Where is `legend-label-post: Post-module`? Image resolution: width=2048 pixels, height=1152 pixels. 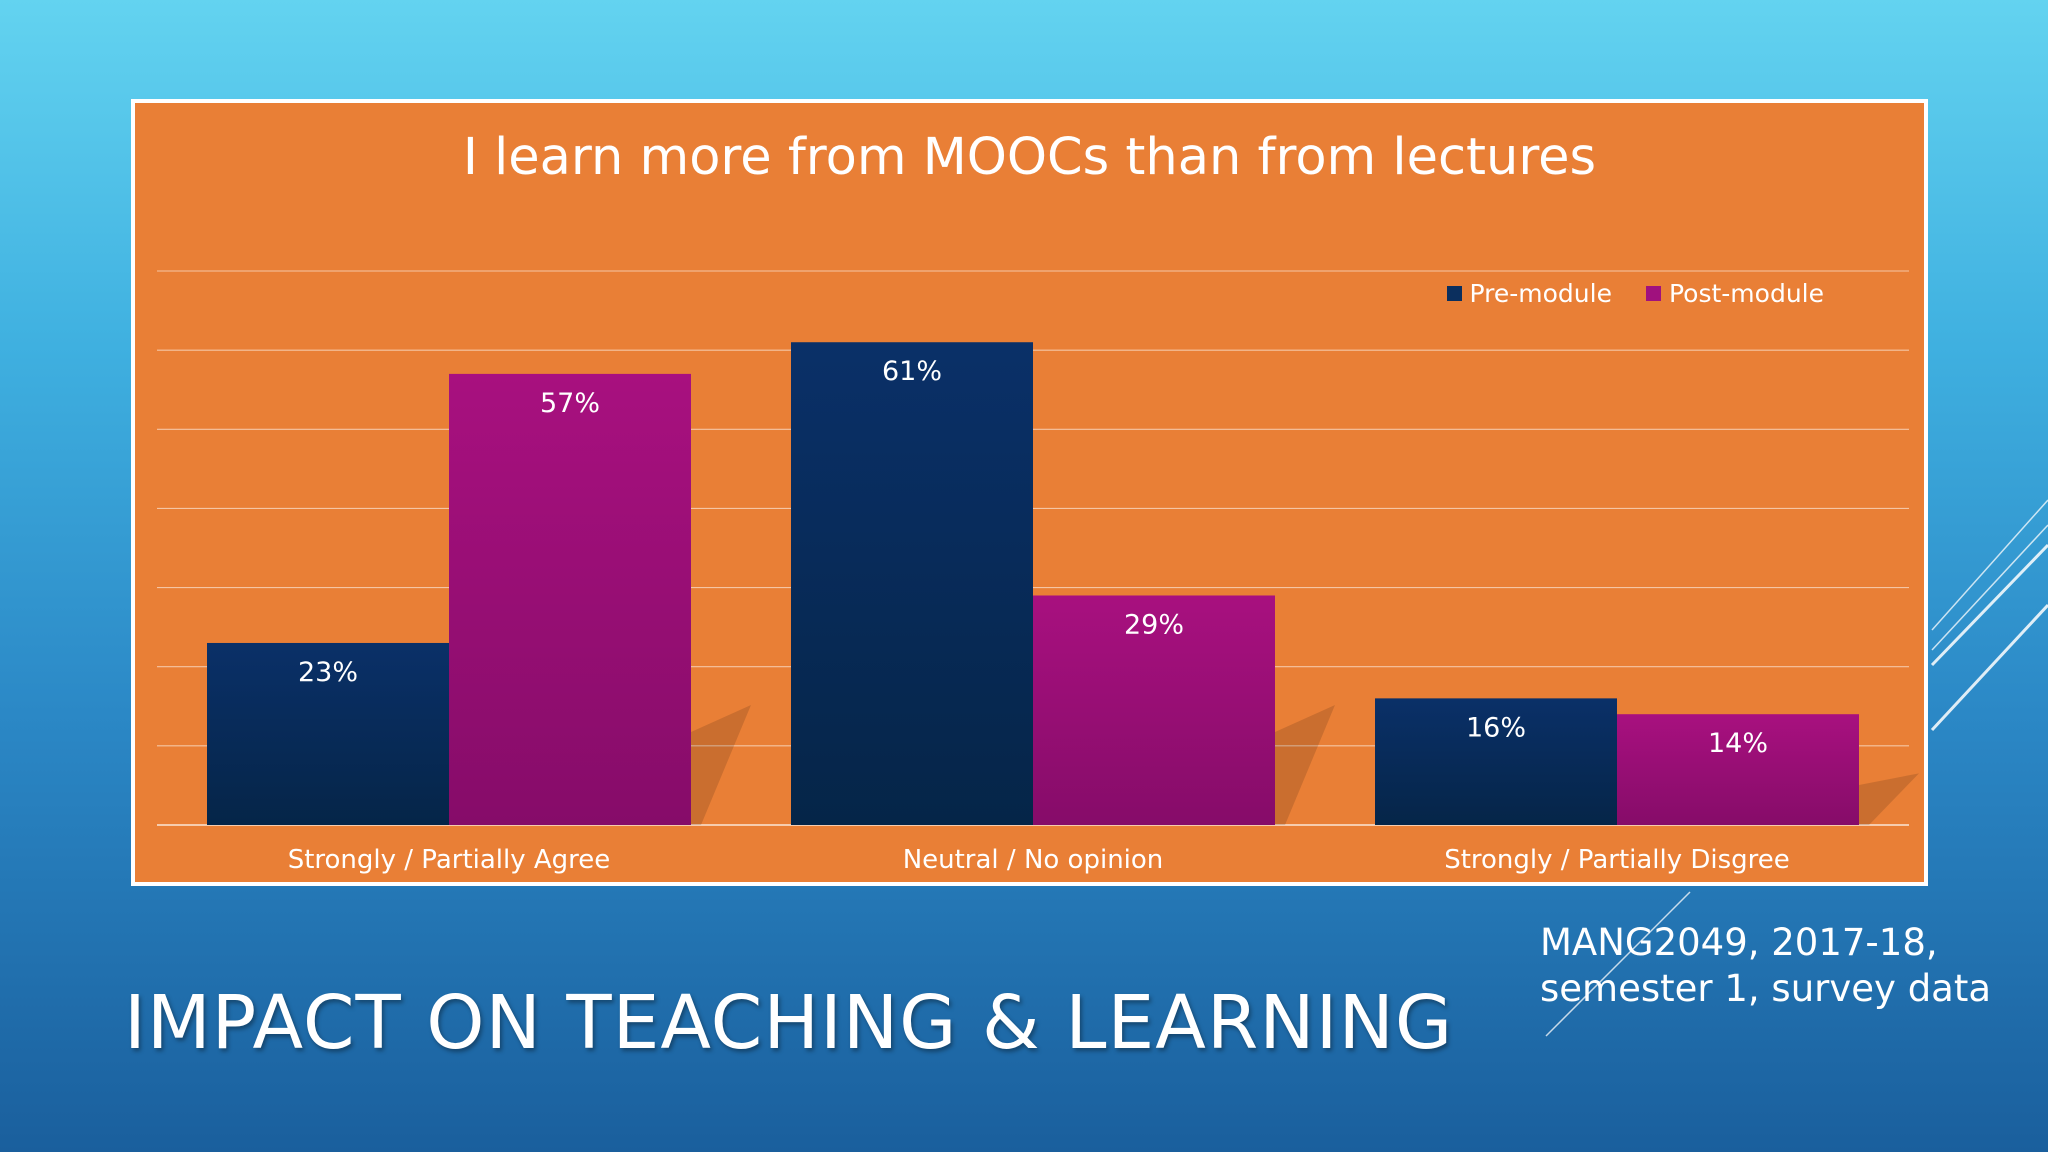
legend-label-post: Post-module is located at coordinates (1746, 293).